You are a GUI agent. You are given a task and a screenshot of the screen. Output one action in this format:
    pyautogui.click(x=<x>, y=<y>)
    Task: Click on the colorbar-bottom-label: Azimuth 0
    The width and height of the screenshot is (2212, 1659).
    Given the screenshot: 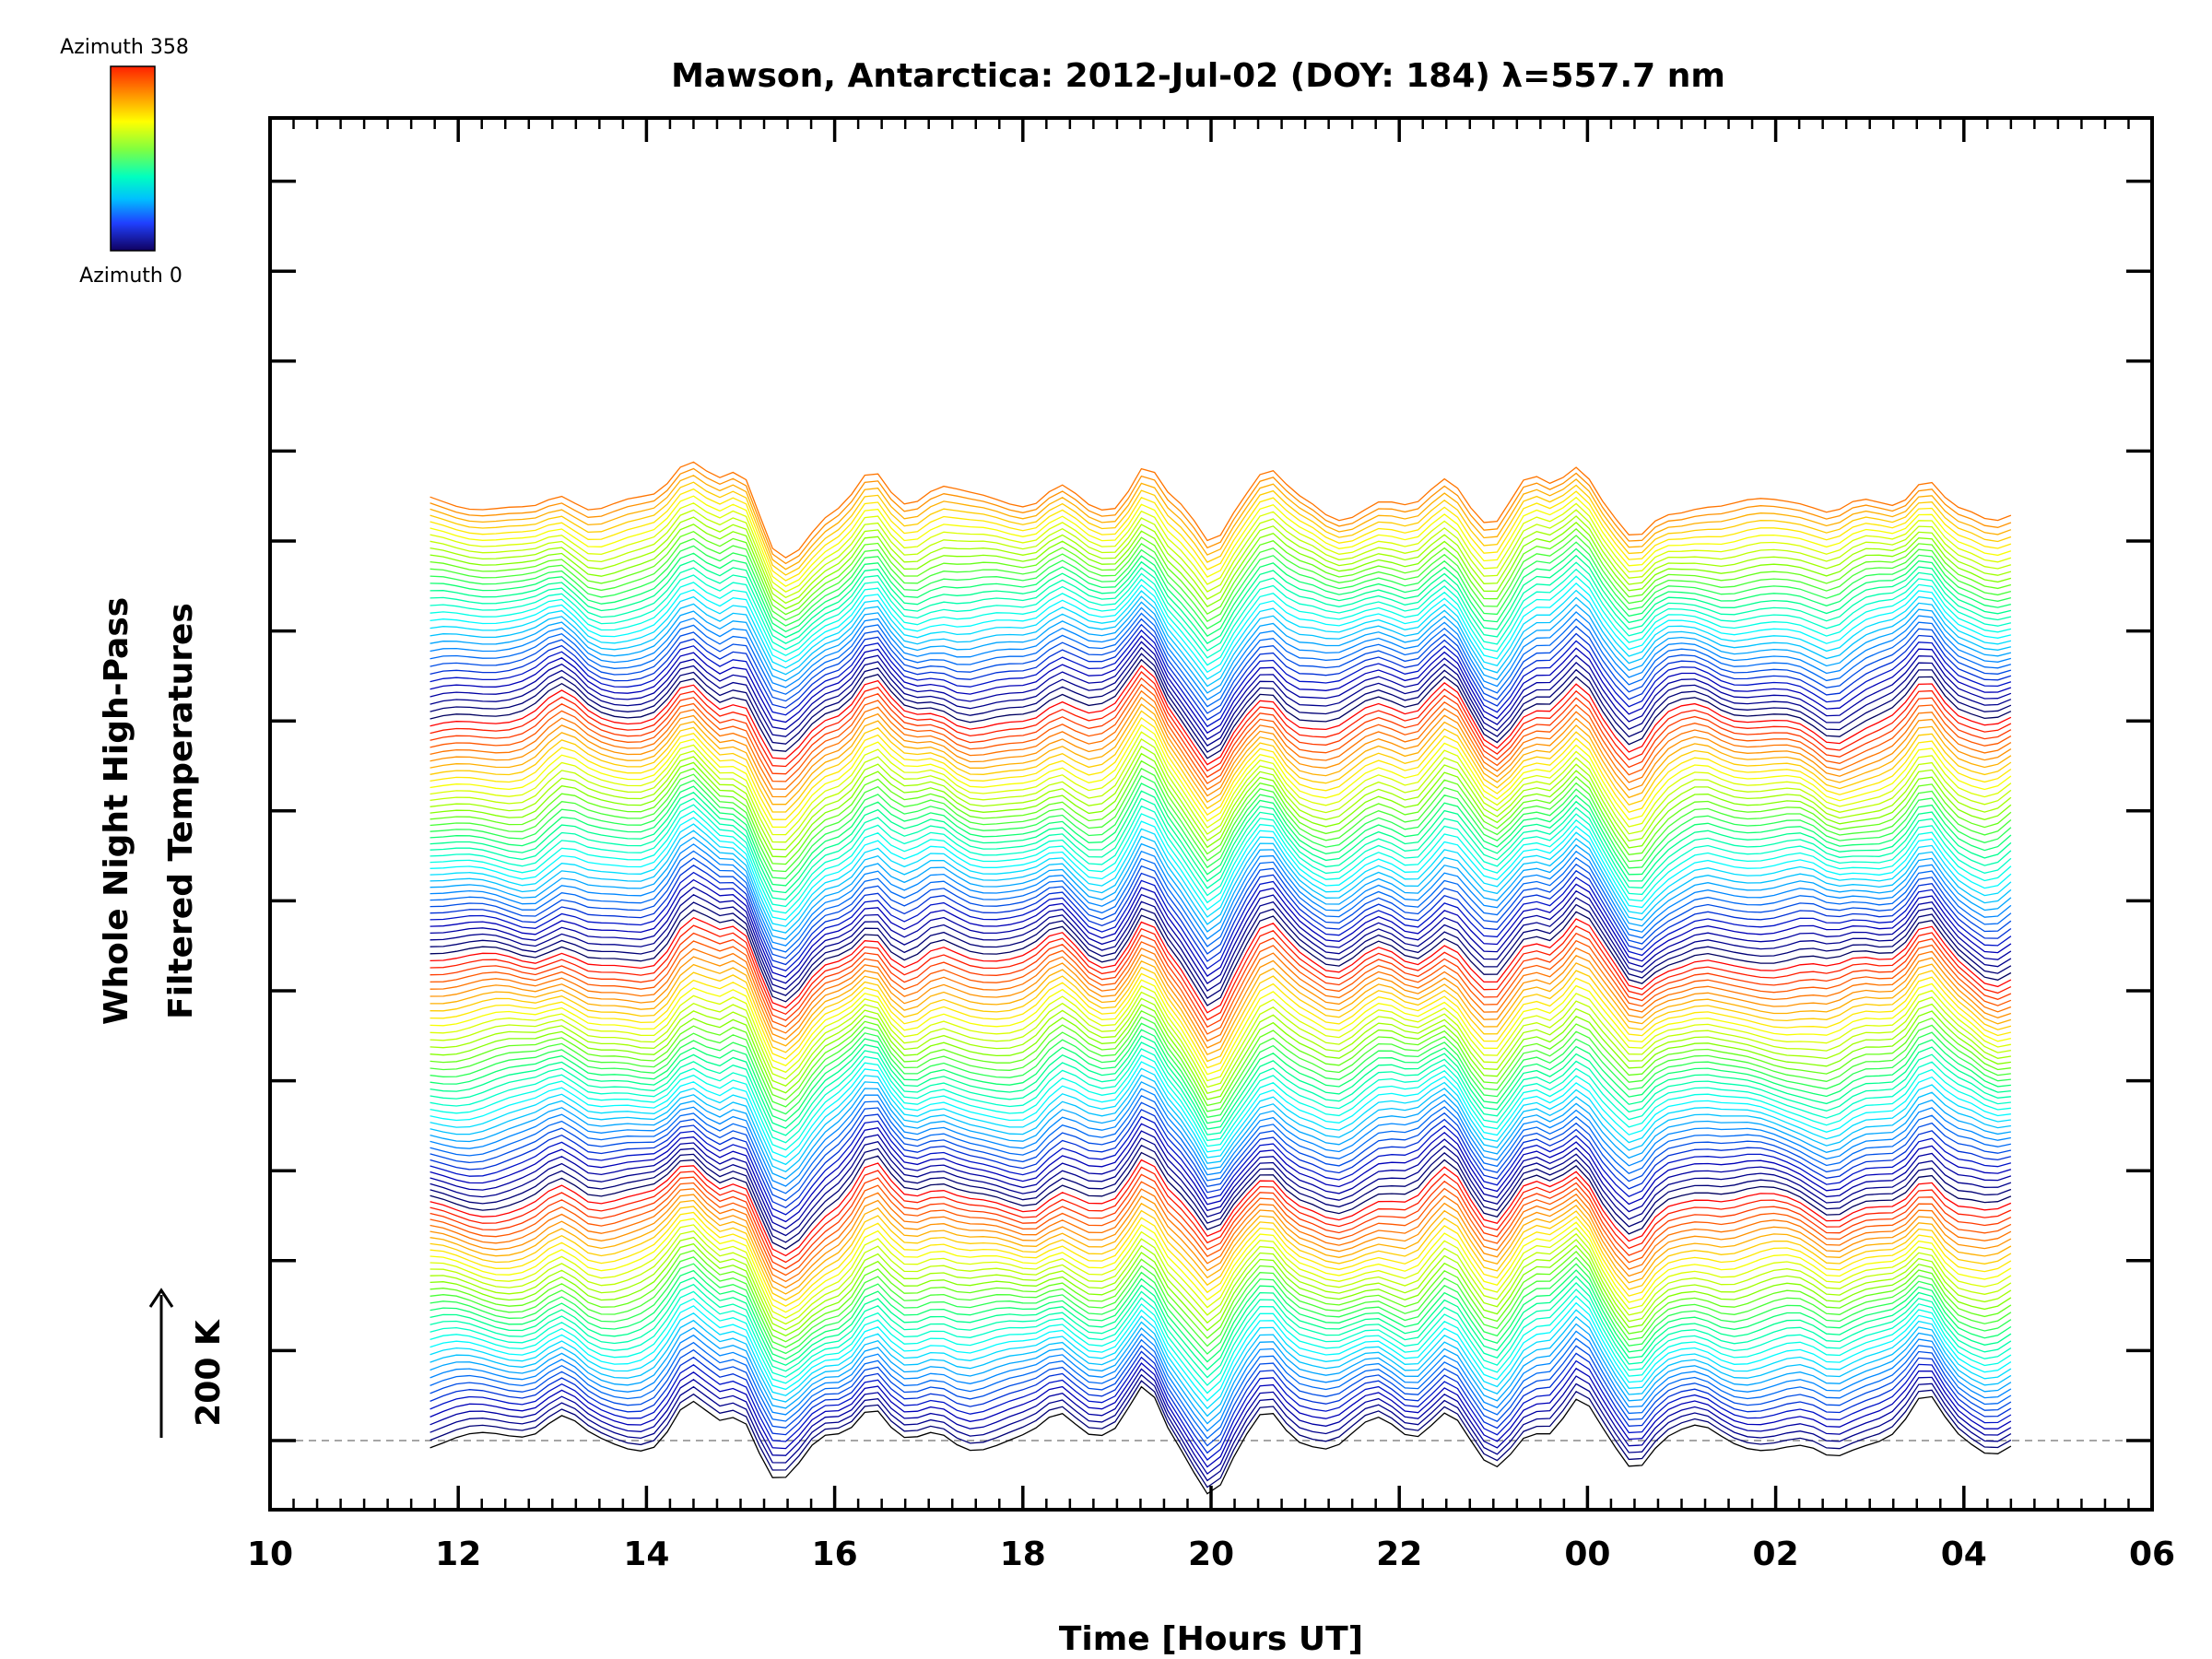 What is the action you would take?
    pyautogui.click(x=130, y=276)
    